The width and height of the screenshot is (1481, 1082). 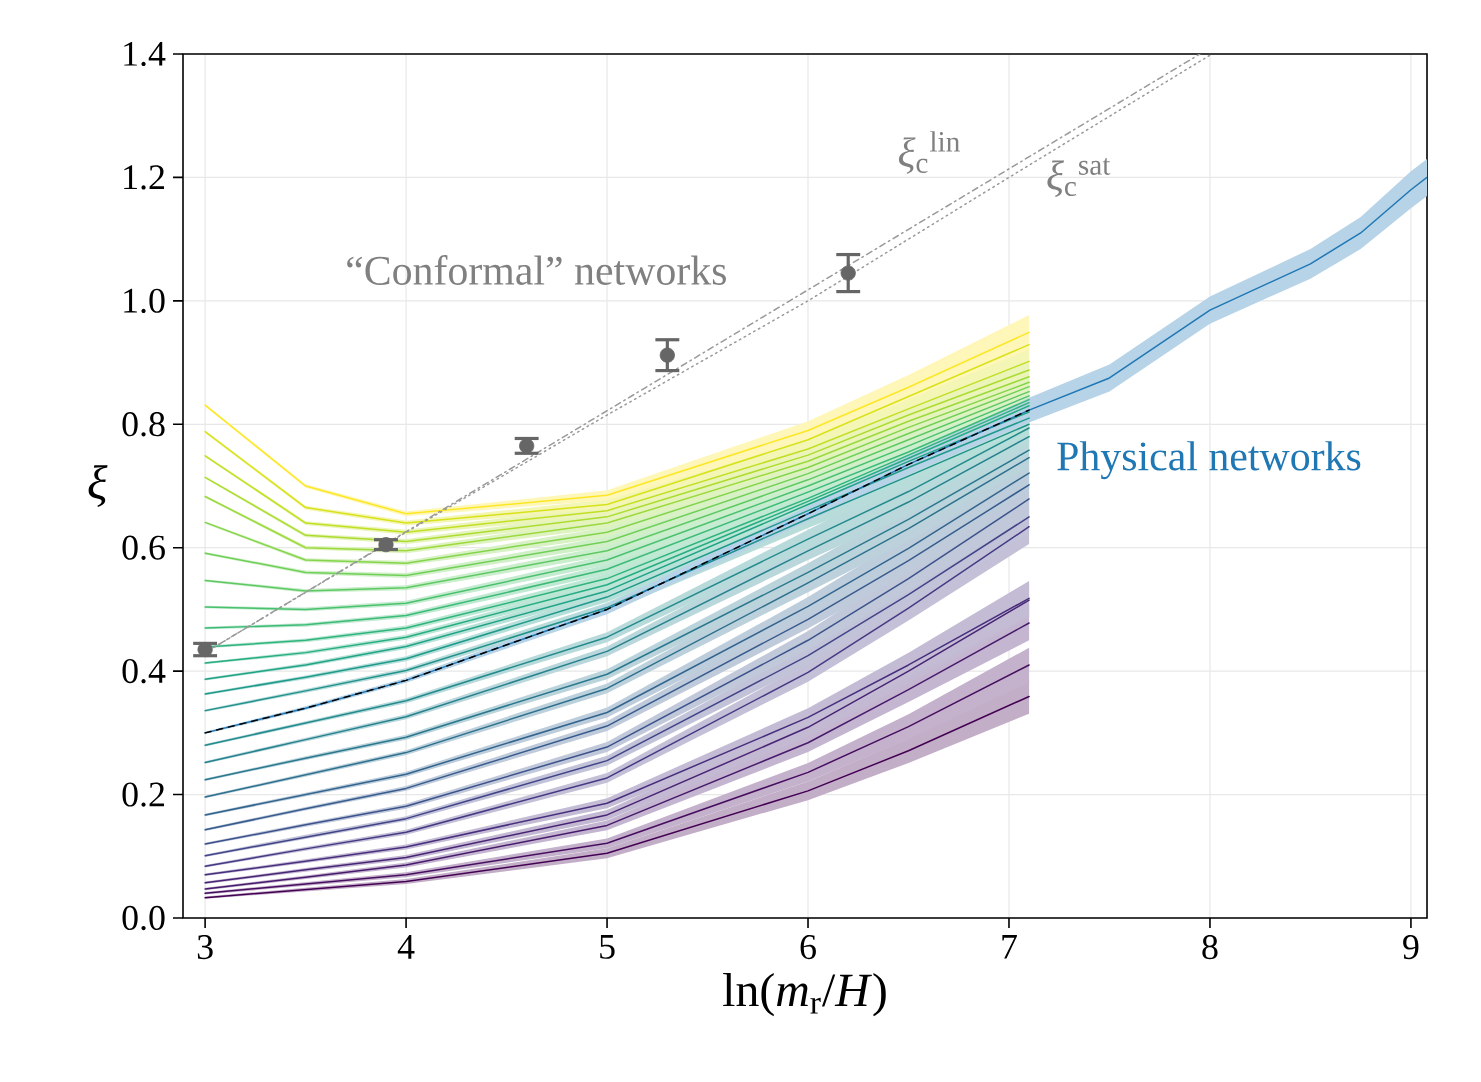 What do you see at coordinates (406, 947) in the screenshot?
I see `x-tick-label: 4` at bounding box center [406, 947].